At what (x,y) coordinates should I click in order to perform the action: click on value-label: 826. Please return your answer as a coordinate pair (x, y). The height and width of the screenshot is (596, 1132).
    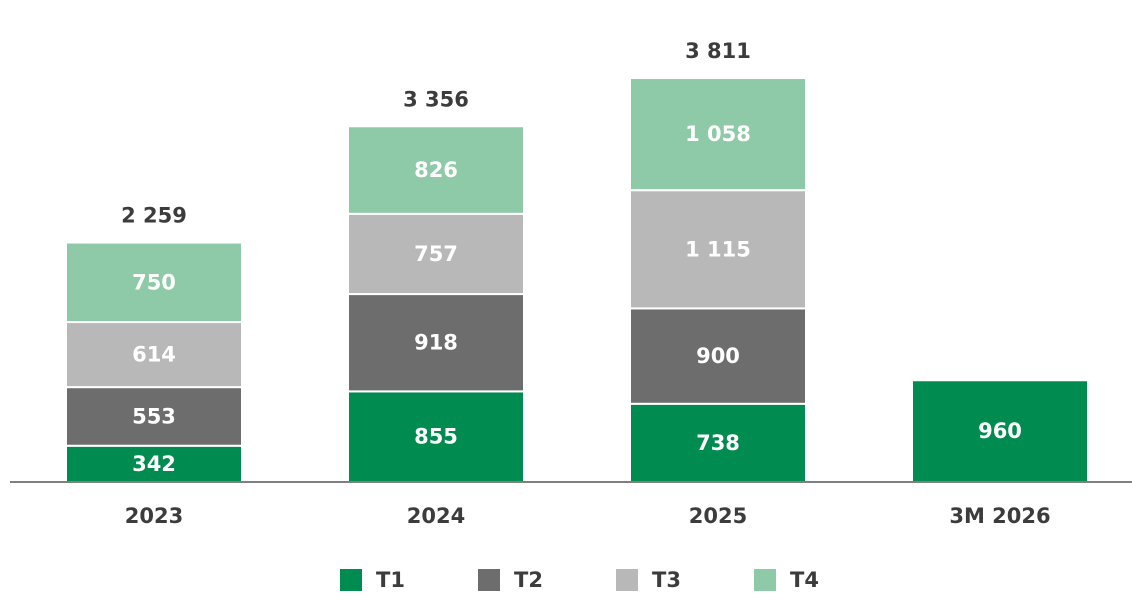
    Looking at the image, I should click on (436, 170).